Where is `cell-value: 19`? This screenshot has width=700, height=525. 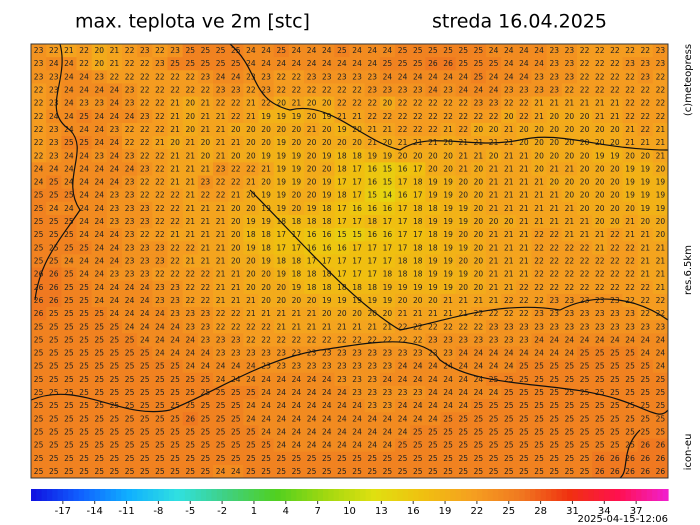 cell-value: 19 is located at coordinates (327, 300).